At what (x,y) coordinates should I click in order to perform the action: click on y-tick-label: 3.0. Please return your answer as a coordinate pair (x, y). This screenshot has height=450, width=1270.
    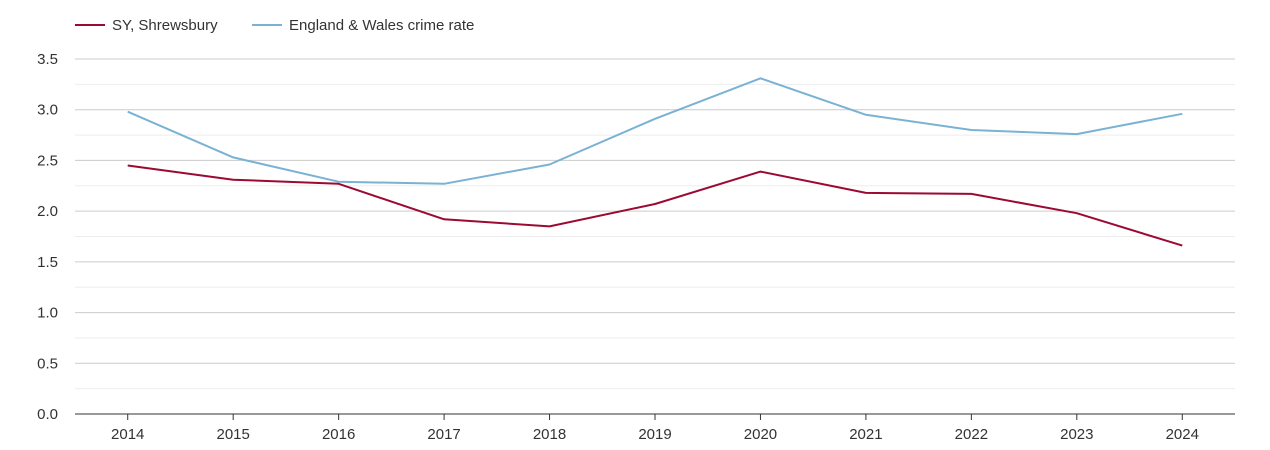
    Looking at the image, I should click on (47, 110).